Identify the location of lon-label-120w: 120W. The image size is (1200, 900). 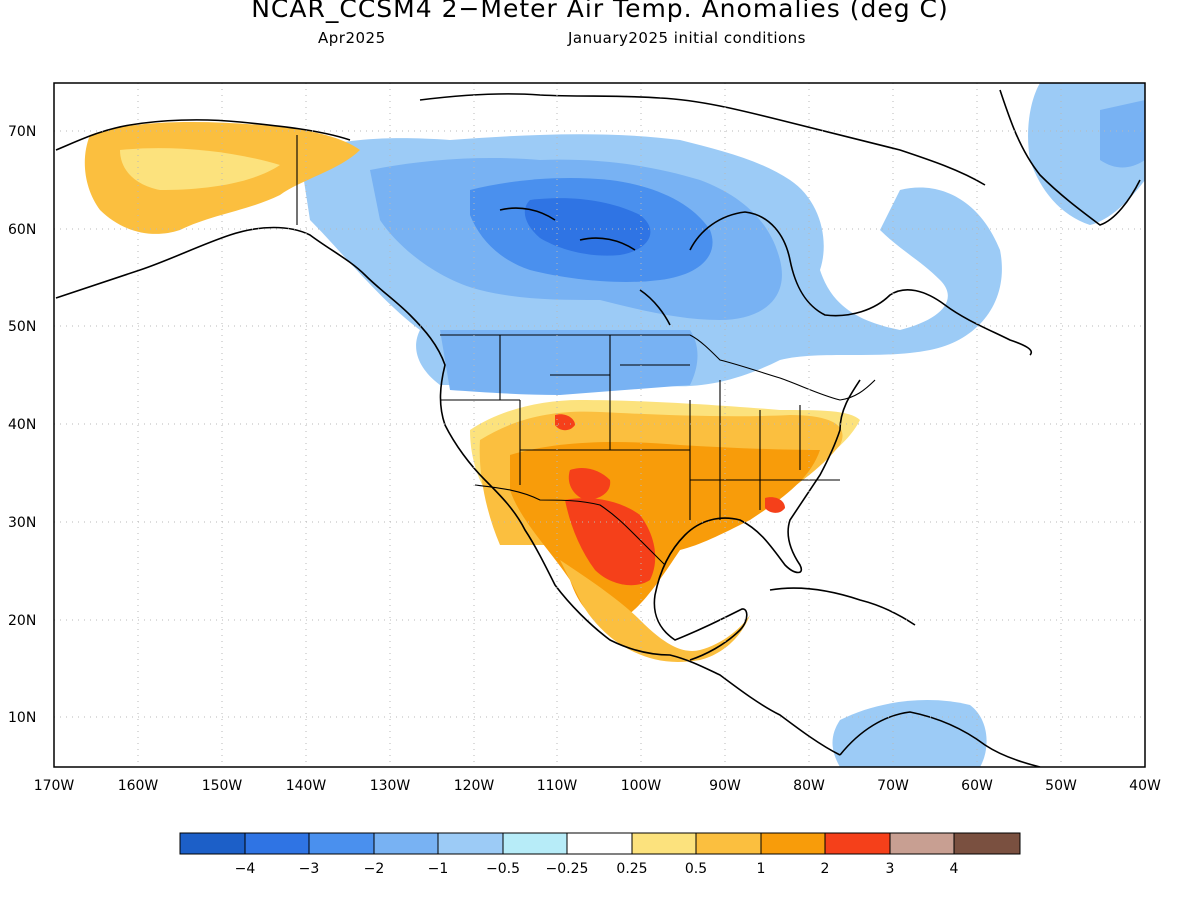
(474, 786).